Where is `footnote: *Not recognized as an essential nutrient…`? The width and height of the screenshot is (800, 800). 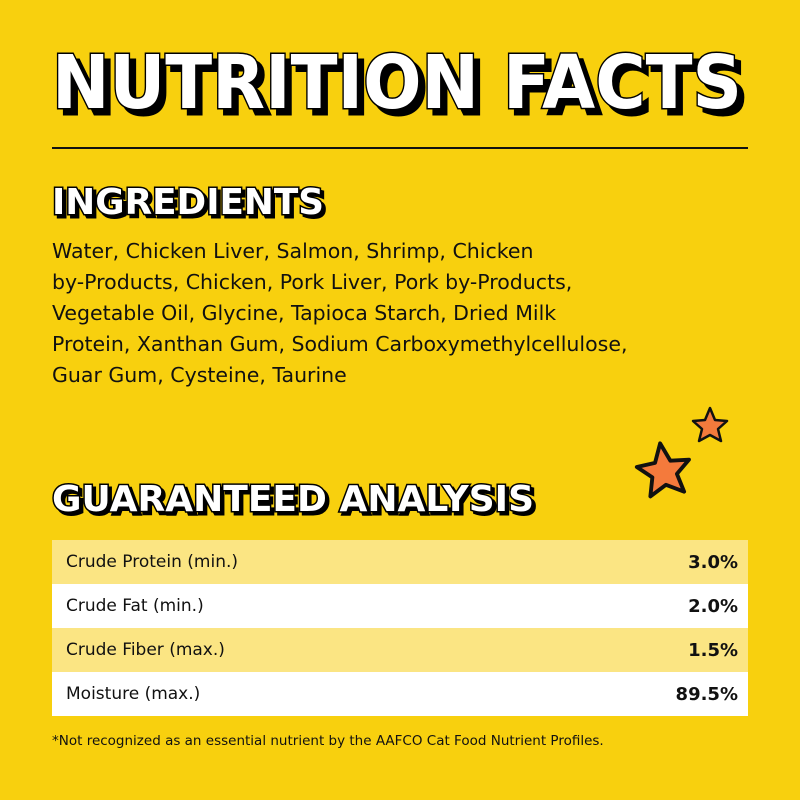
footnote: *Not recognized as an essential nutrient… is located at coordinates (328, 741).